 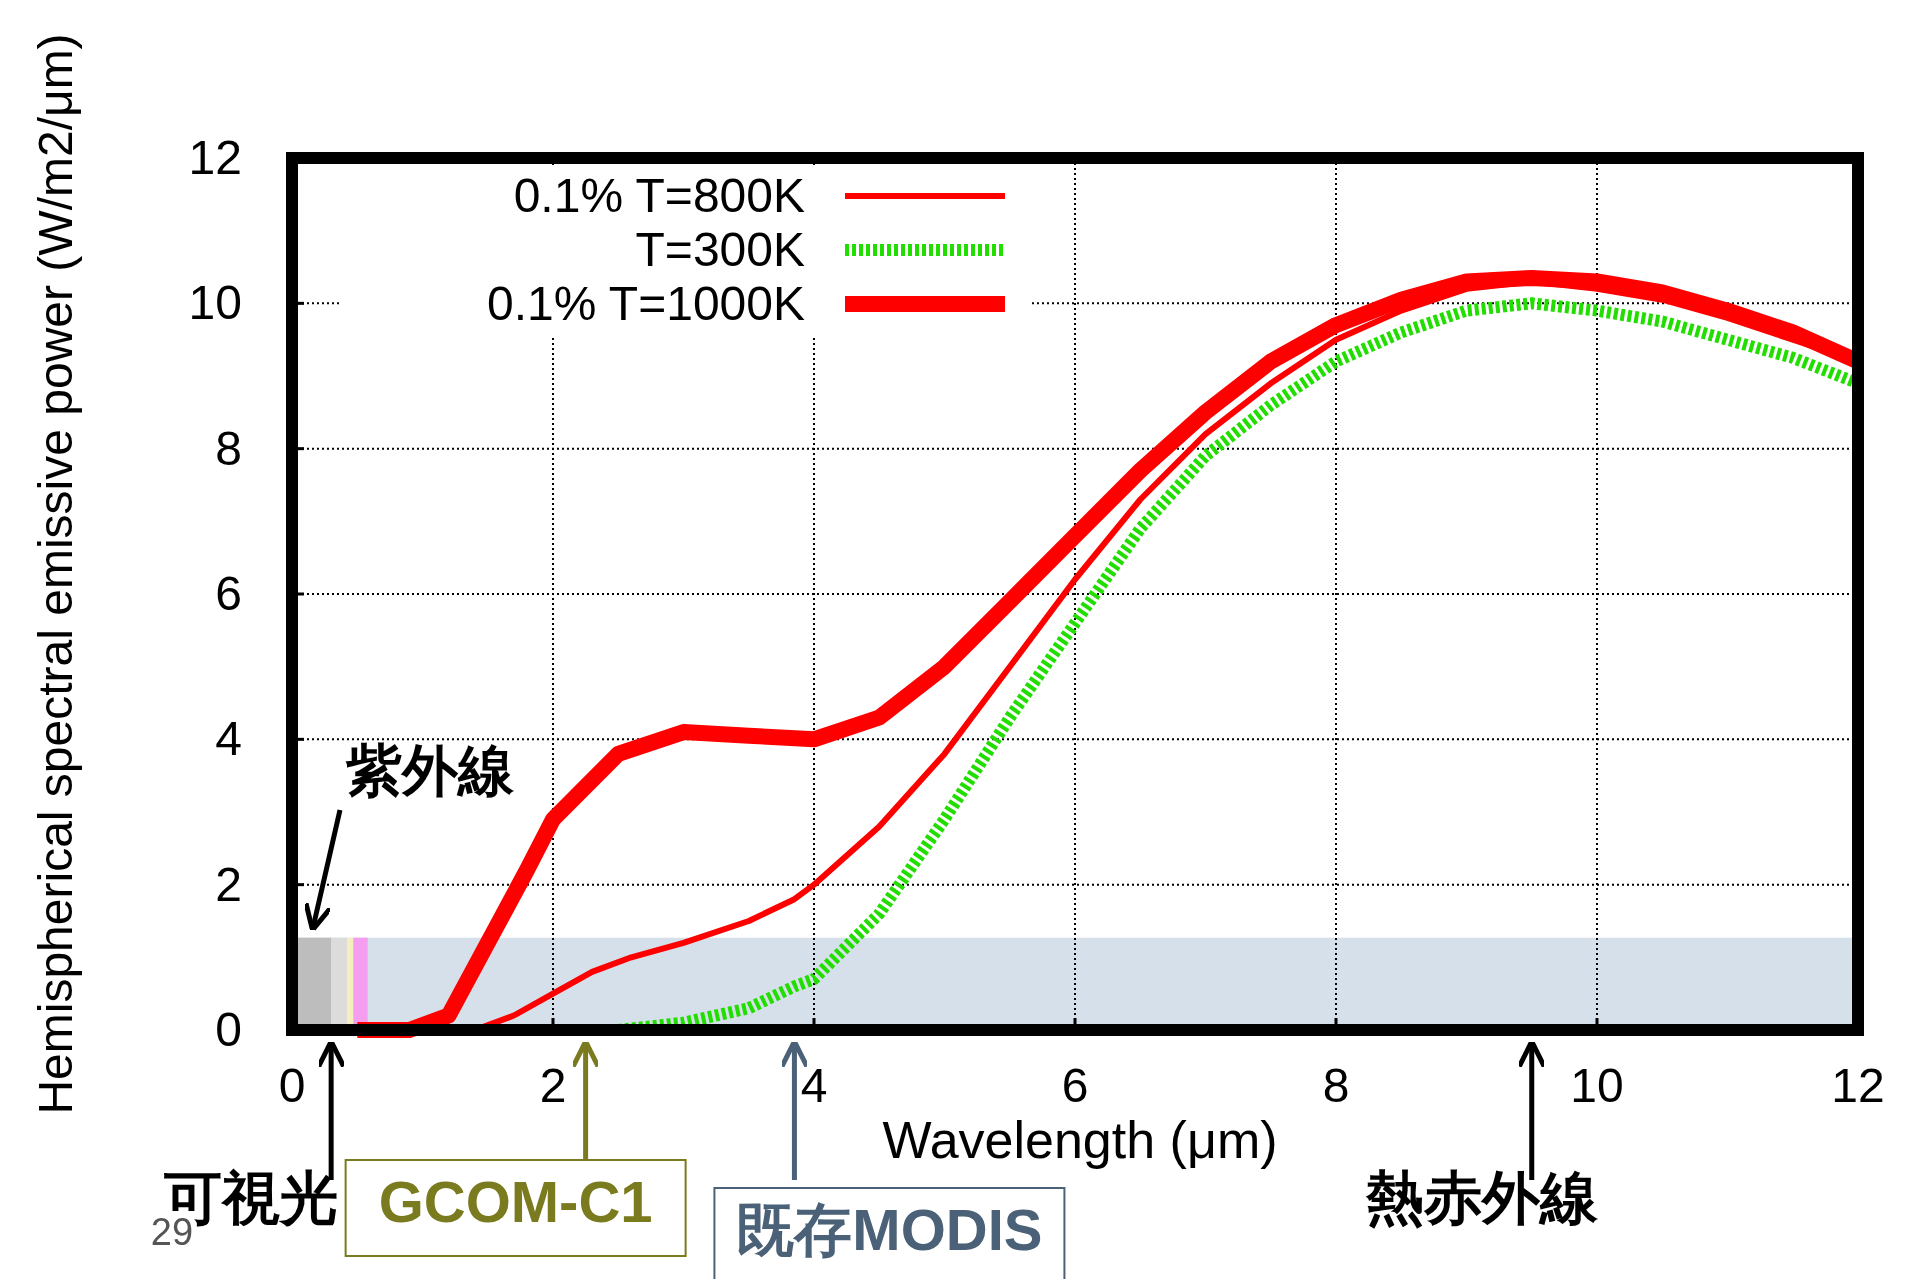 What do you see at coordinates (720, 249) in the screenshot?
I see `legend-label: T=300K` at bounding box center [720, 249].